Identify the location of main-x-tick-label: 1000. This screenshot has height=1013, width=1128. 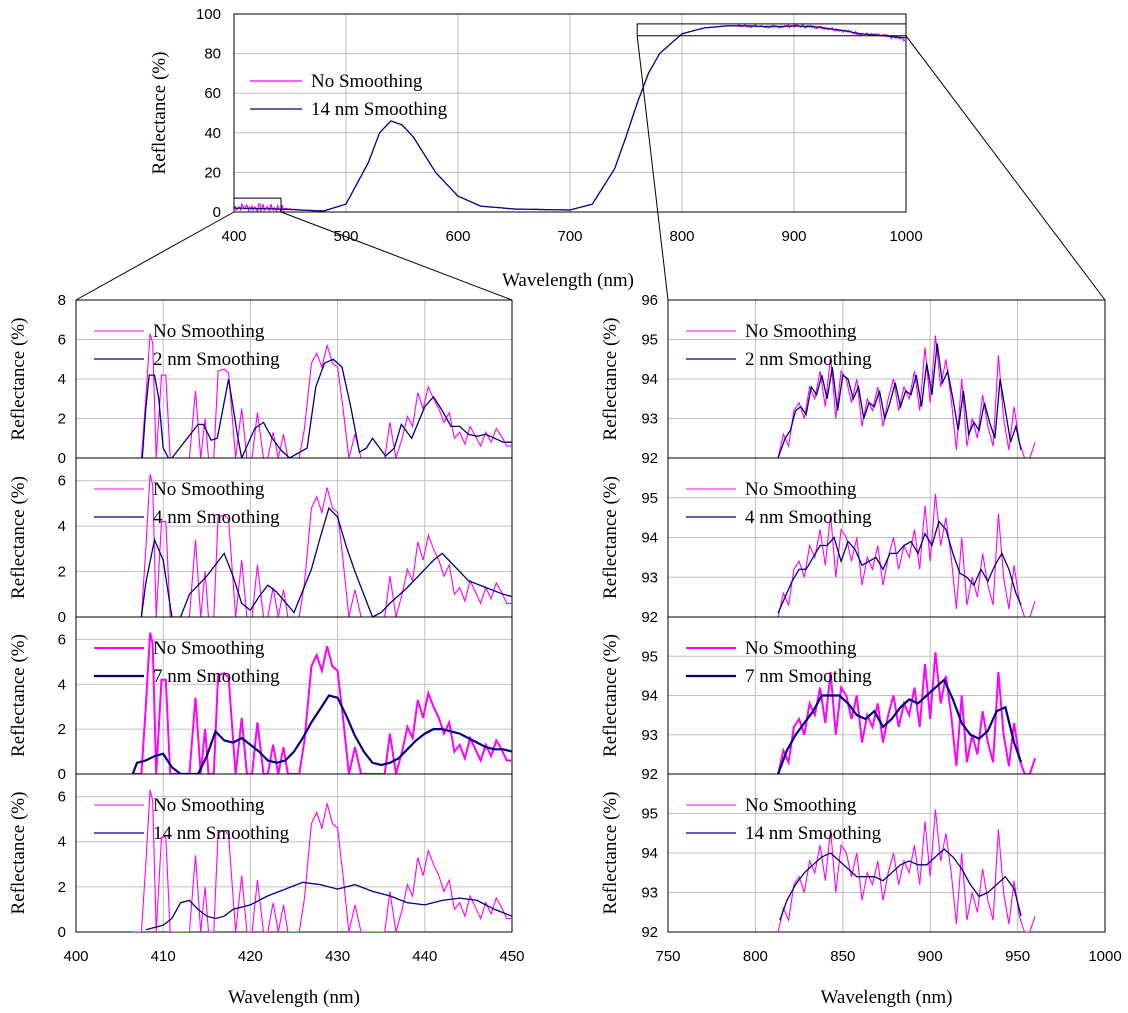
(905, 236).